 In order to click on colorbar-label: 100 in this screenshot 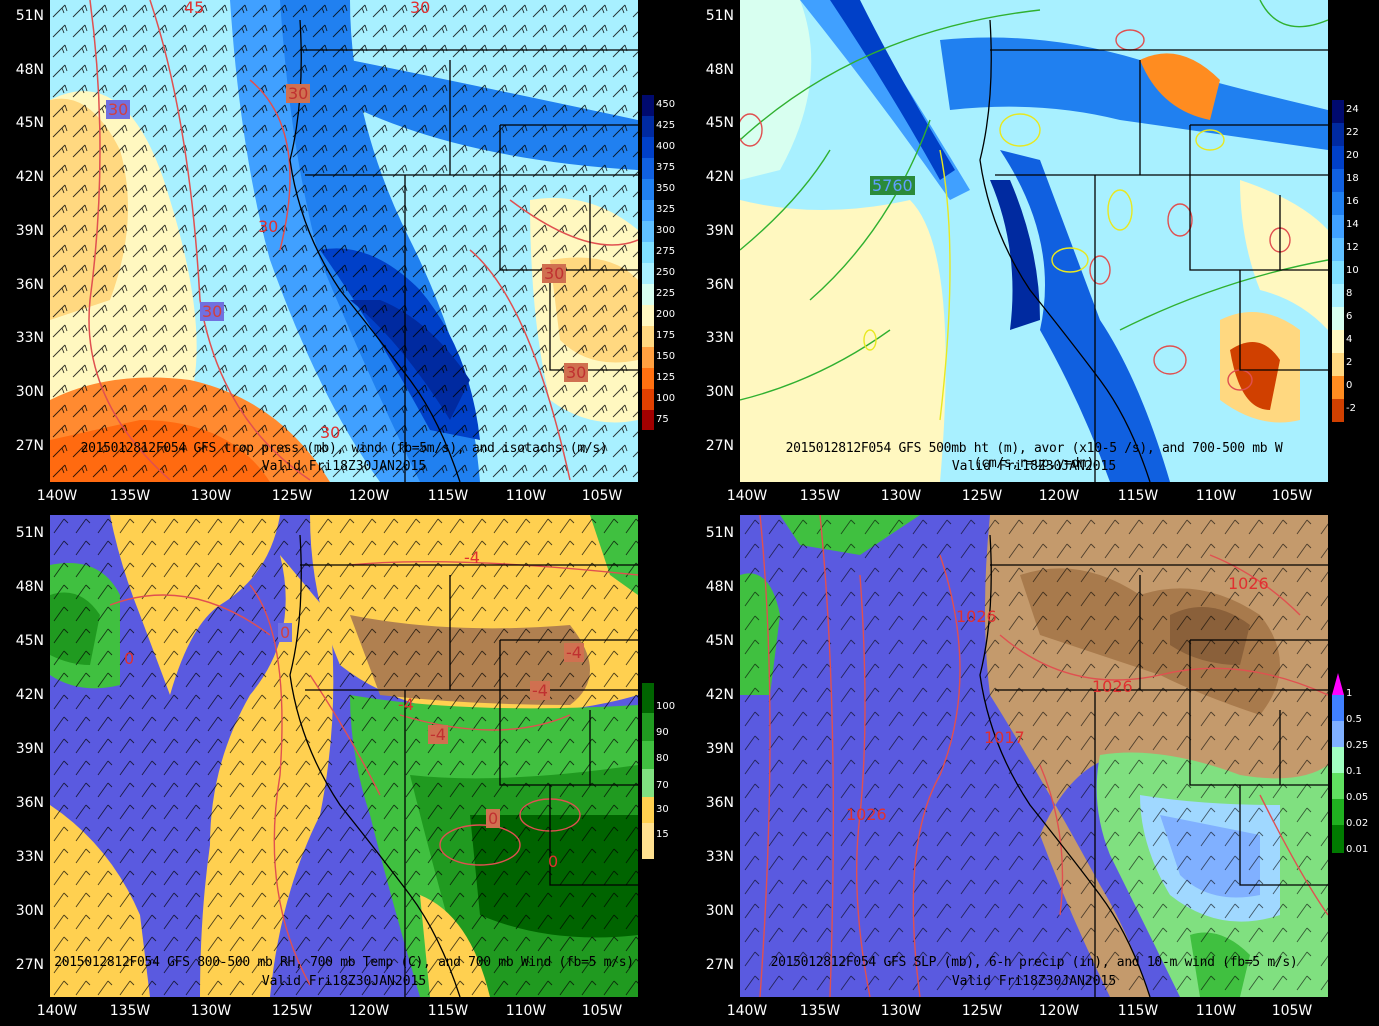, I will do `click(666, 706)`.